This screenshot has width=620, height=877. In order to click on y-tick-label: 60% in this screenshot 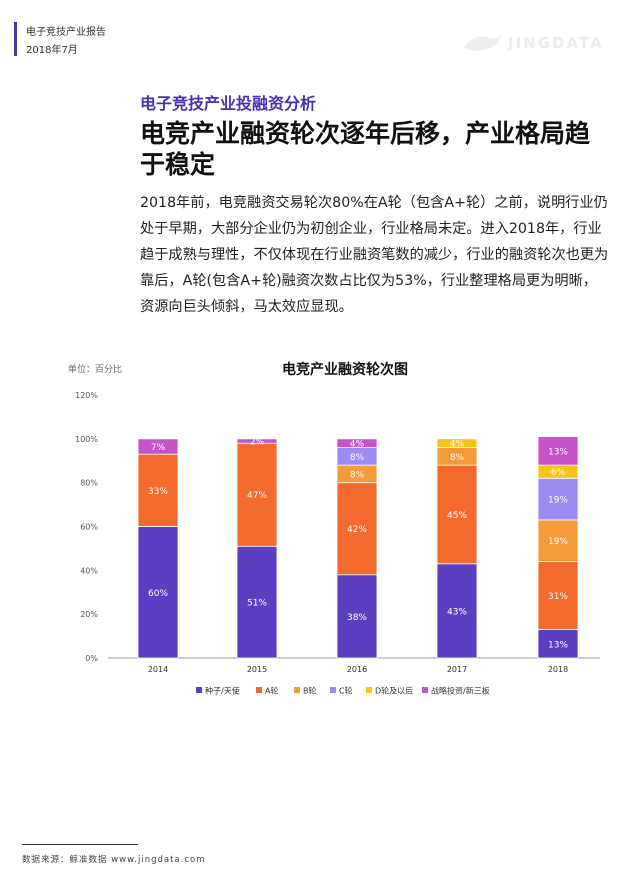, I will do `click(89, 527)`.